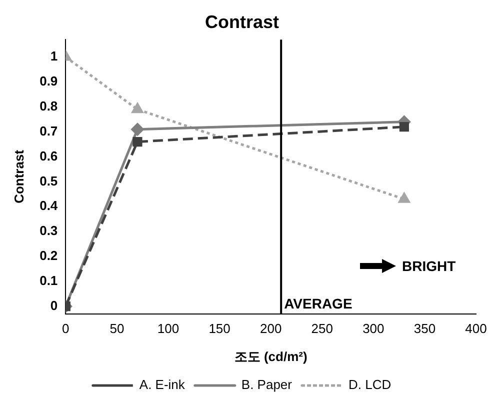  Describe the element at coordinates (271, 328) in the screenshot. I see `x-tick-label: 200` at that location.